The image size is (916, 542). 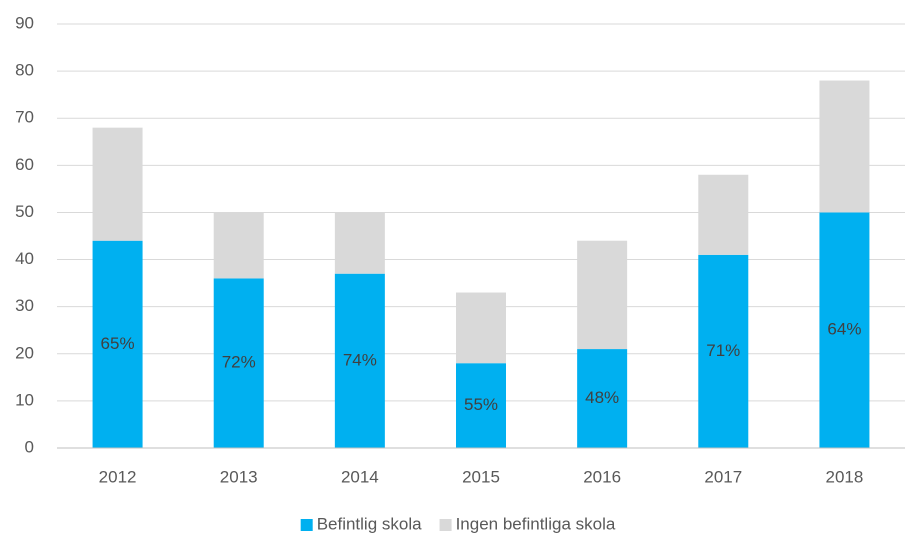 What do you see at coordinates (360, 476) in the screenshot?
I see `x-tick-label: 2014` at bounding box center [360, 476].